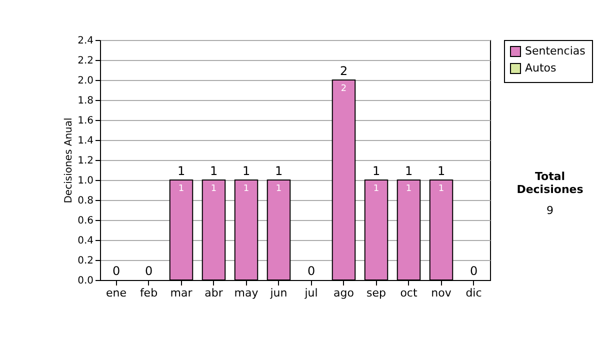  I want to click on y-tick-label: 1.2, so click(86, 161).